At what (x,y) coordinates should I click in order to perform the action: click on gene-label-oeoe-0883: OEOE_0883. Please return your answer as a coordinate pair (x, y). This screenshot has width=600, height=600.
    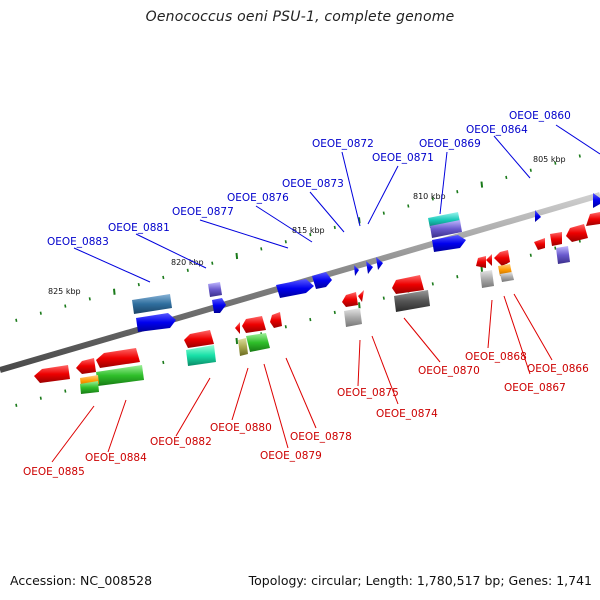
    Looking at the image, I should click on (78, 242).